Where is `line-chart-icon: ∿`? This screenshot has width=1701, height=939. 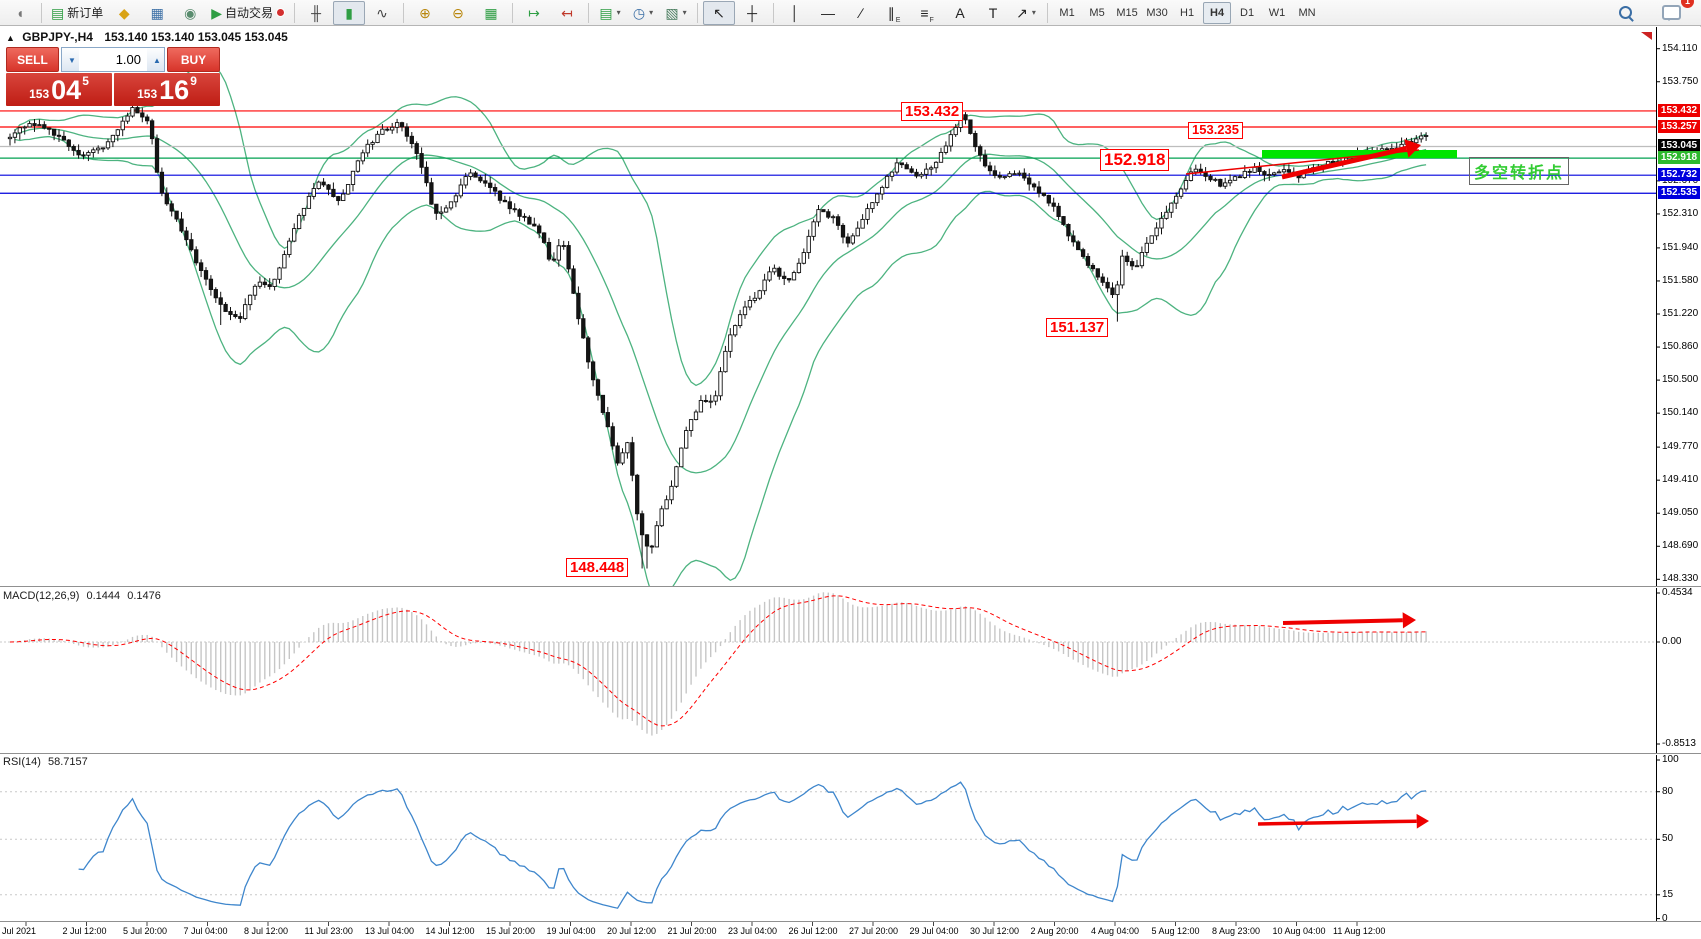
line-chart-icon: ∿ is located at coordinates (382, 13).